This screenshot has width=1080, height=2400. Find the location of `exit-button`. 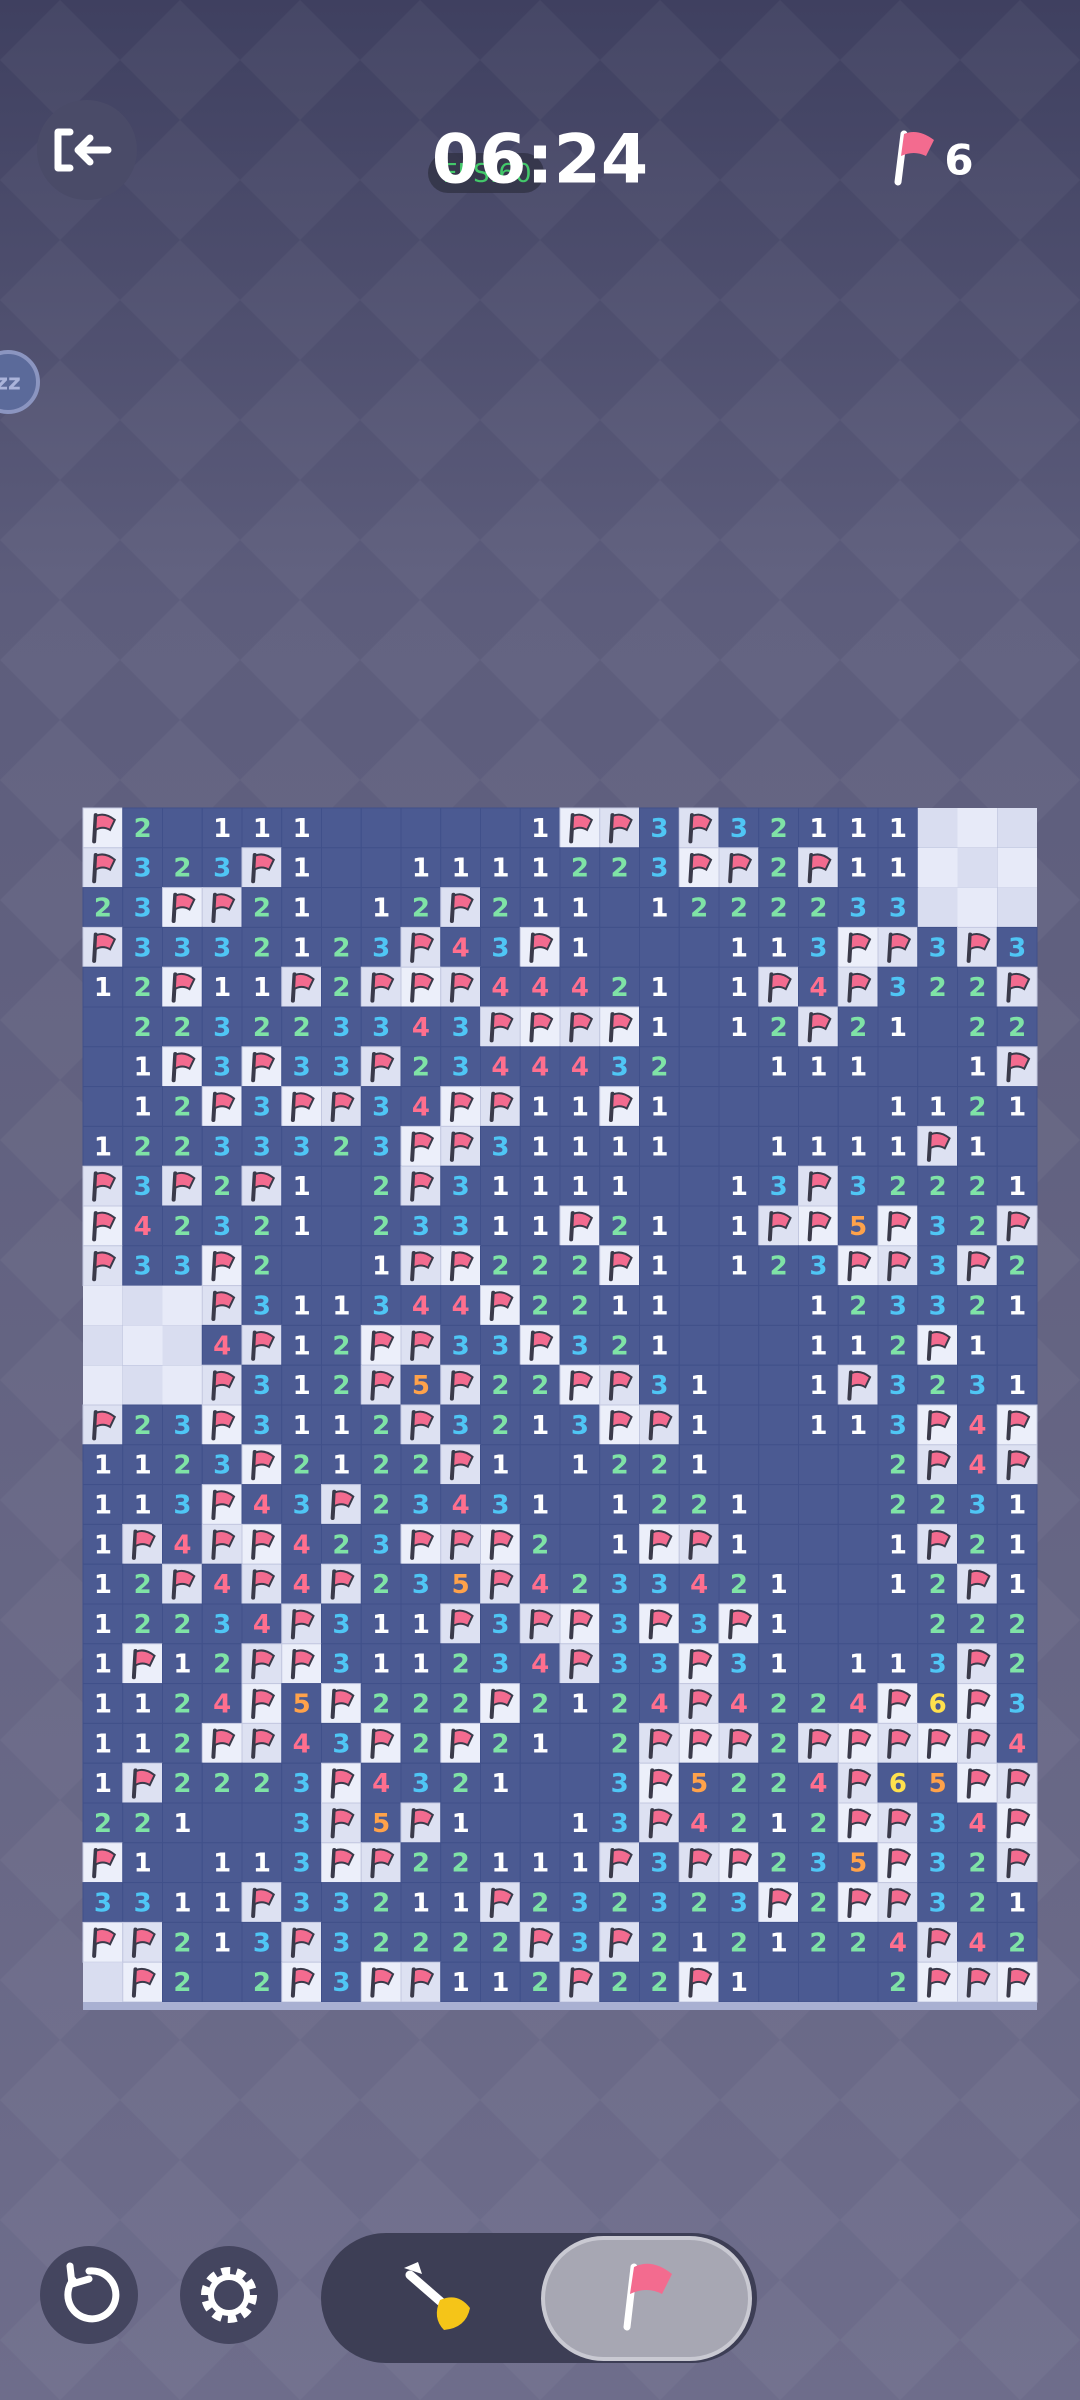

exit-button is located at coordinates (87, 150).